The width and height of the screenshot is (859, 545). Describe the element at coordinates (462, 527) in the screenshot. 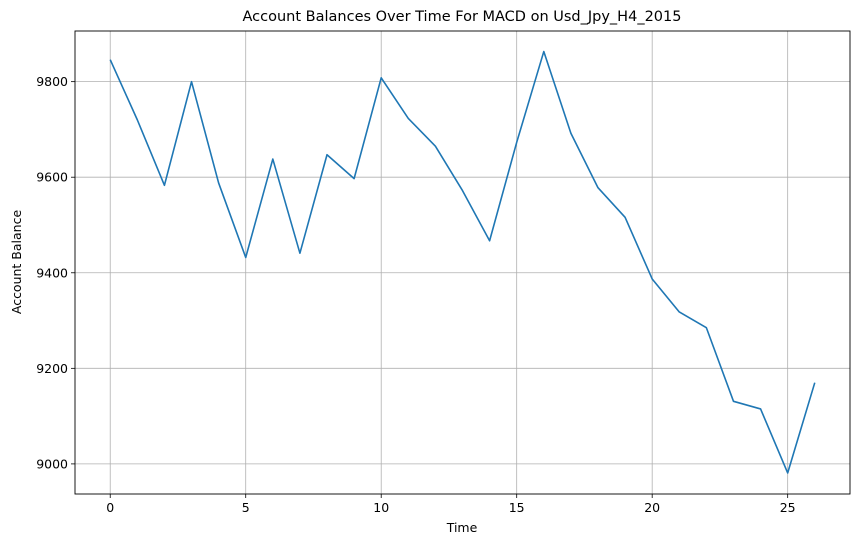

I see `x-axis-label: Time` at that location.